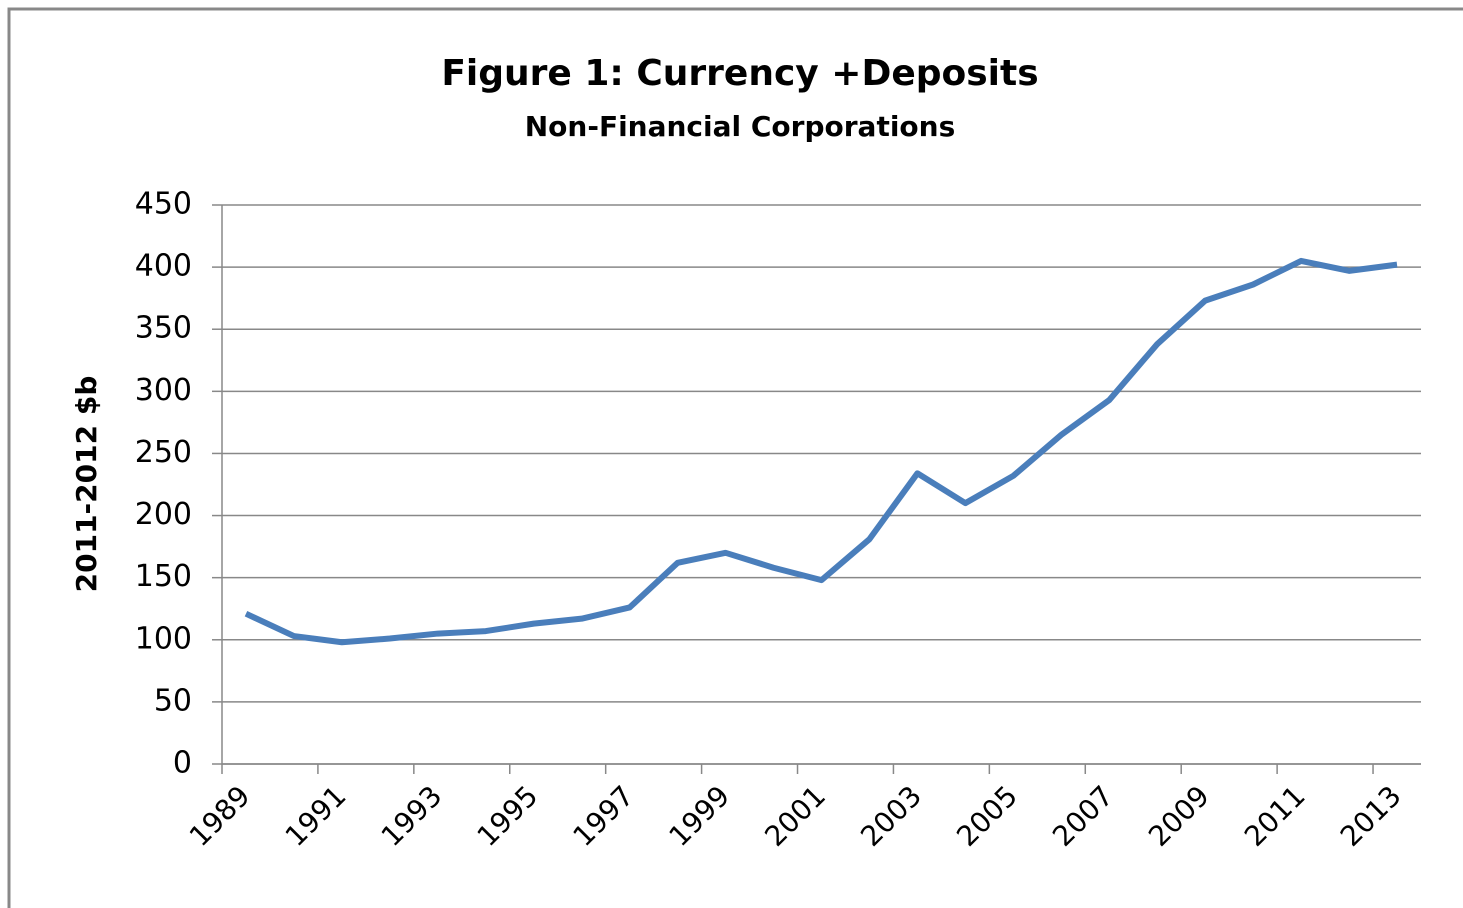 Image resolution: width=1463 pixels, height=908 pixels. Describe the element at coordinates (163, 514) in the screenshot. I see `y-tick-label: 200` at that location.